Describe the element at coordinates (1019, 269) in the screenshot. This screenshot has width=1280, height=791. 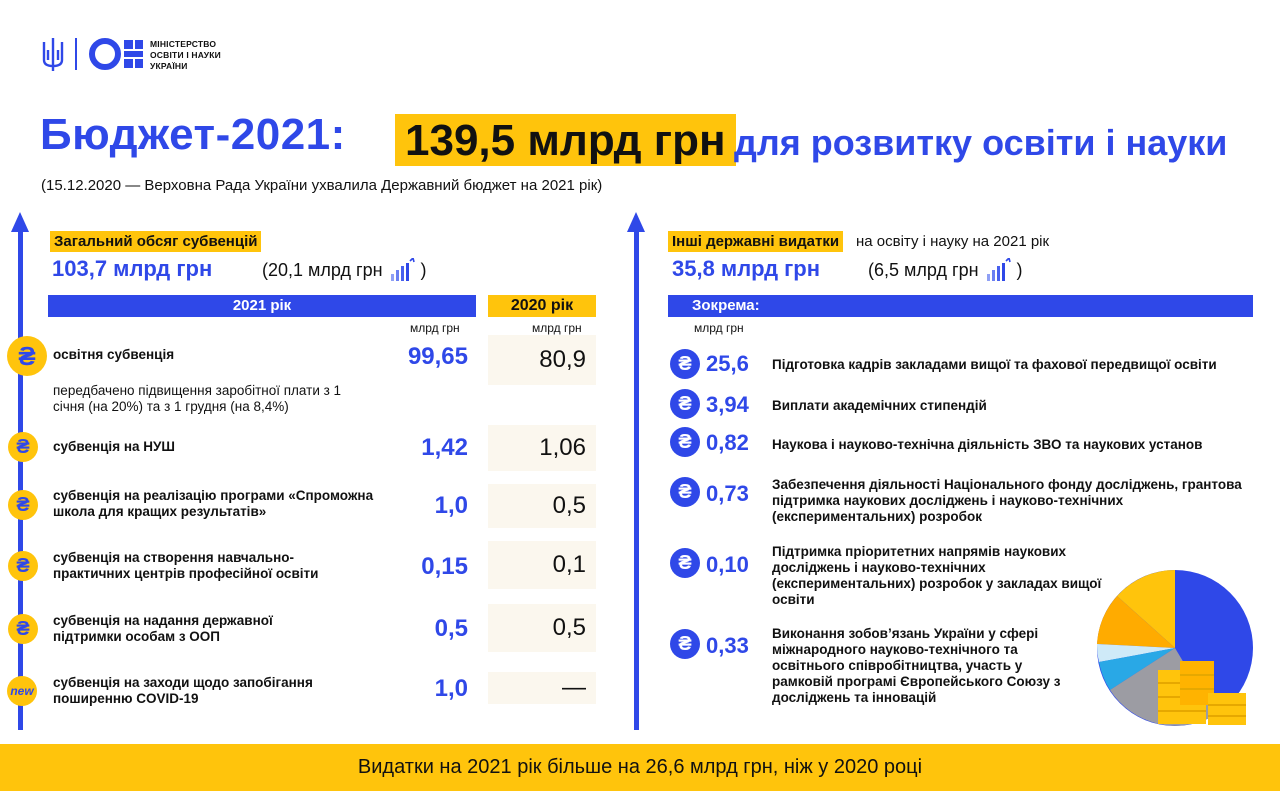
I see `right-increase-close: )` at that location.